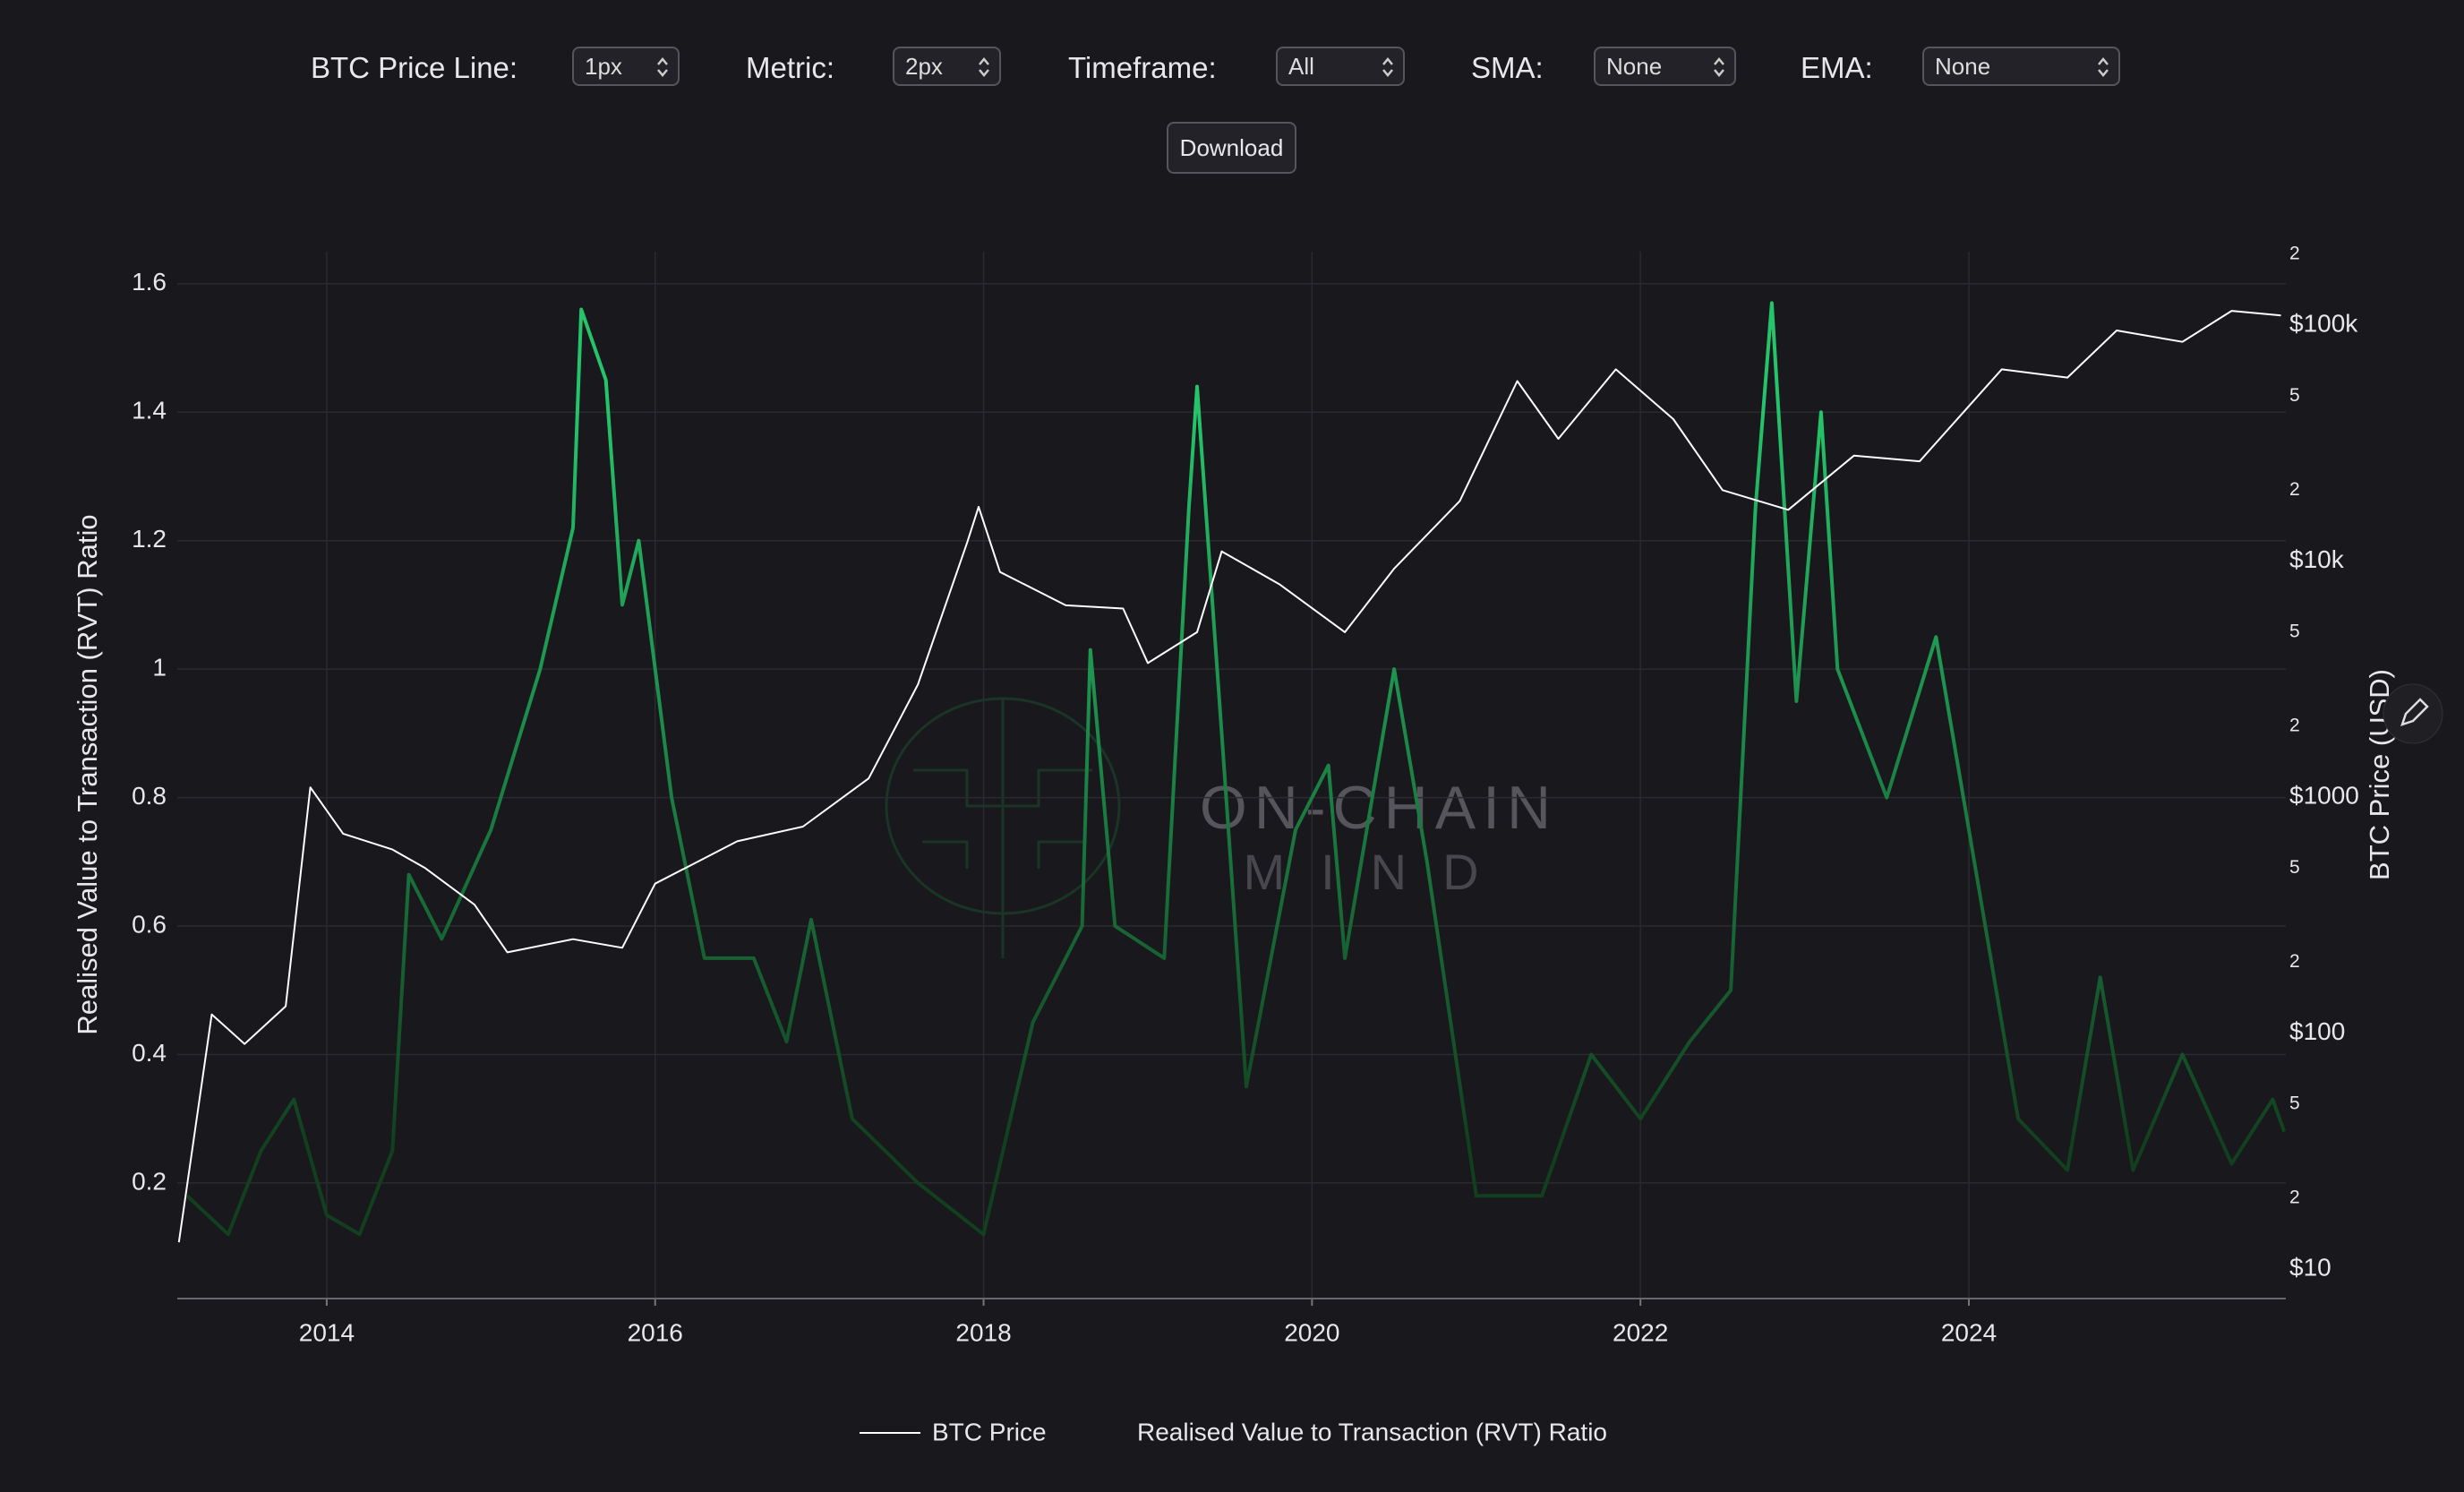  What do you see at coordinates (1301, 66) in the screenshot?
I see `select-value: All` at bounding box center [1301, 66].